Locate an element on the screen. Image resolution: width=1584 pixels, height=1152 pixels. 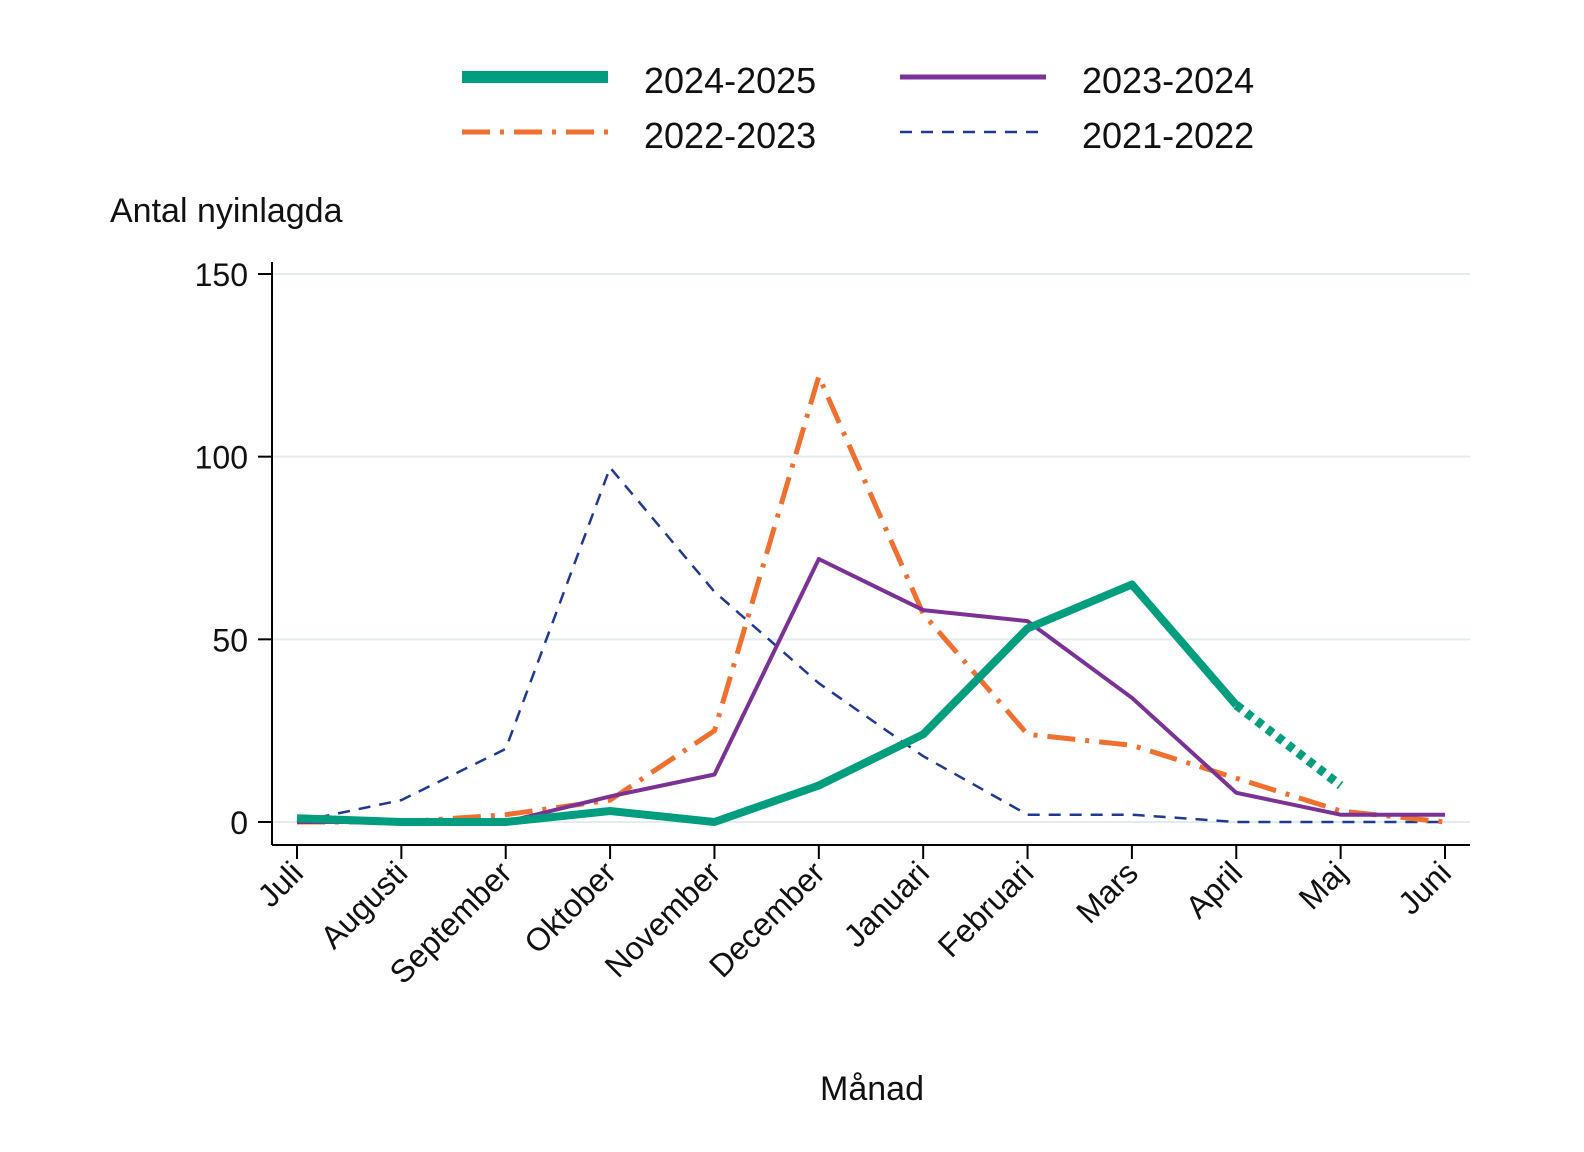
y-tick-label: 150 is located at coordinates (221, 275).